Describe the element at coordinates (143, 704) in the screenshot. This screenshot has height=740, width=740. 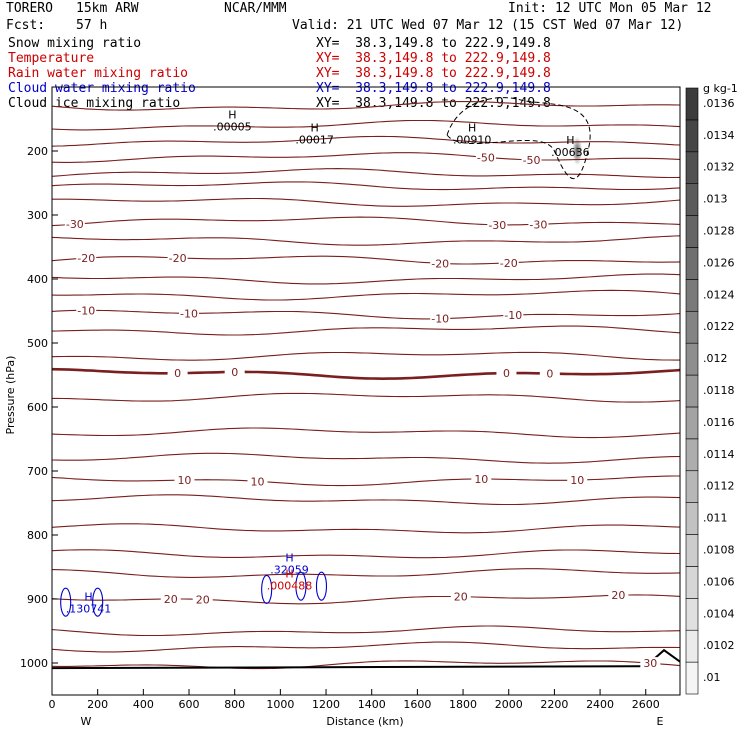
I see `x-tick-label: 400` at that location.